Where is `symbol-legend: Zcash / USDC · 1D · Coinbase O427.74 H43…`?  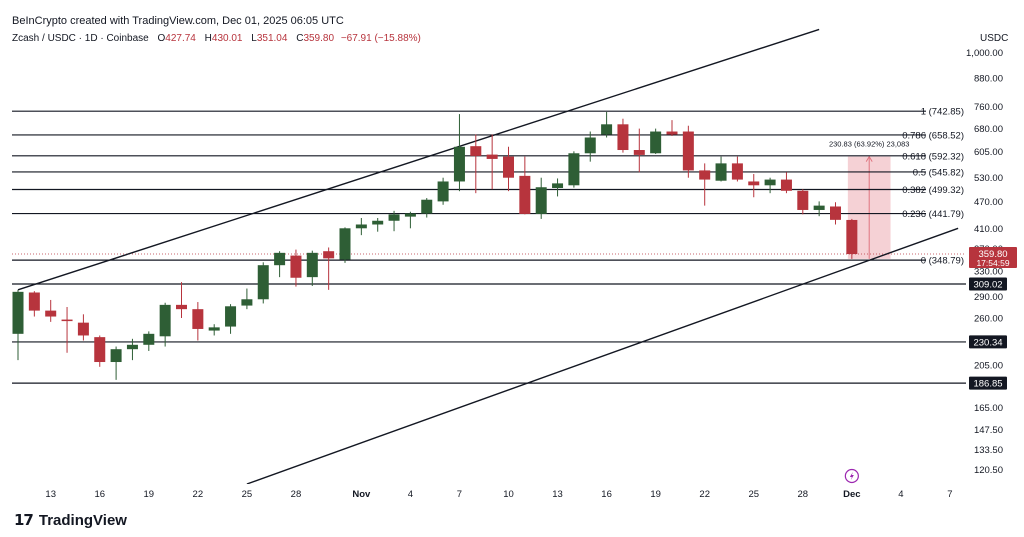
symbol-legend: Zcash / USDC · 1D · Coinbase O427.74 H43… is located at coordinates (216, 38).